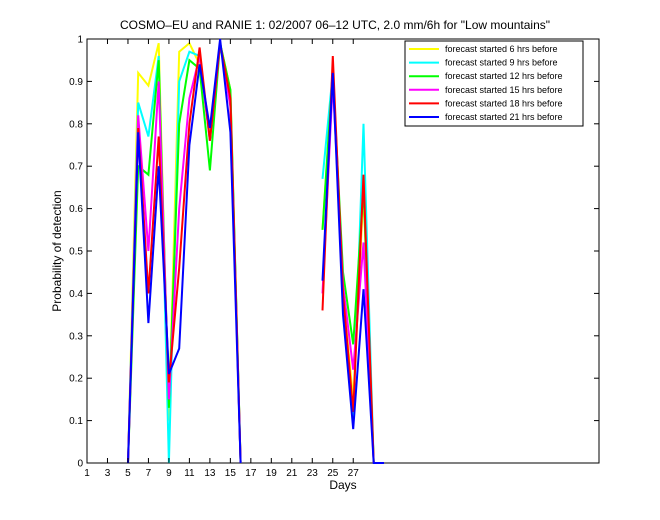  I want to click on legend-item: forecast started 6 hrs before, so click(483, 49).